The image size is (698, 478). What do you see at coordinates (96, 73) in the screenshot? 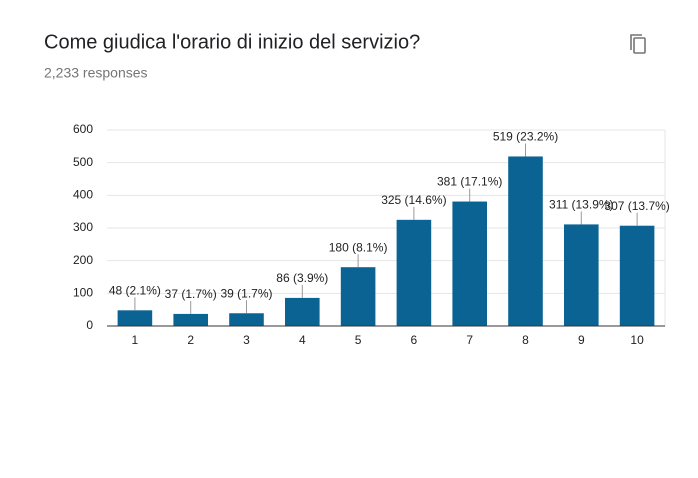
I see `response-count: 2,233 responses` at bounding box center [96, 73].